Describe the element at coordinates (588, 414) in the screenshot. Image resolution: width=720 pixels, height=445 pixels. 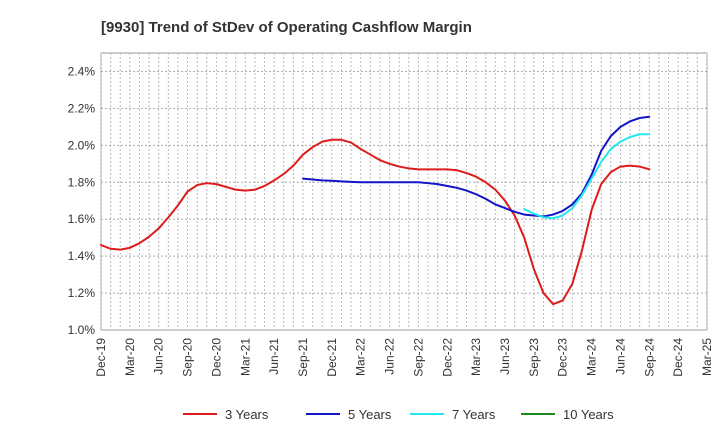
I see `legend-label: 10 Years` at that location.